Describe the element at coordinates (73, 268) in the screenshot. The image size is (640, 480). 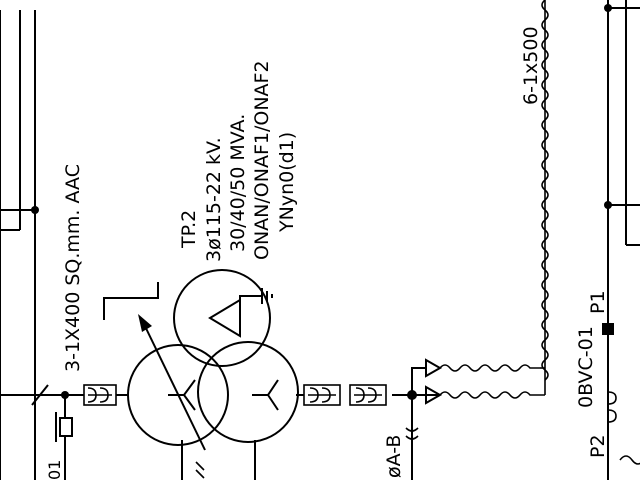
I see `conductor-label: 3-1X400 SQ.mm. AAC` at that location.